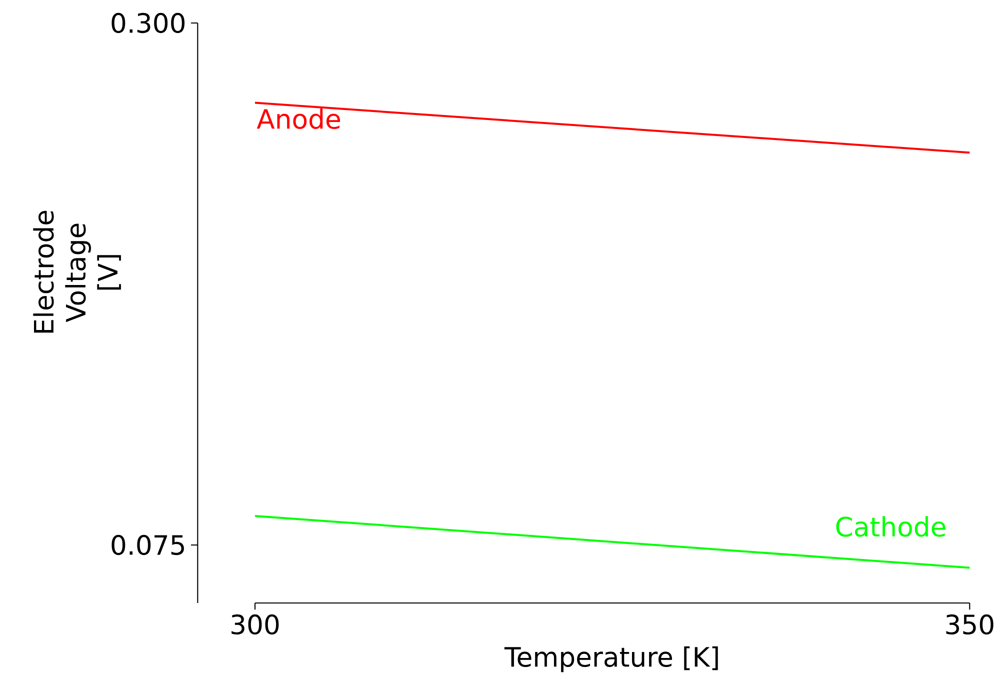 Image resolution: width=1000 pixels, height=680 pixels. I want to click on series-label: Anode, so click(298, 119).